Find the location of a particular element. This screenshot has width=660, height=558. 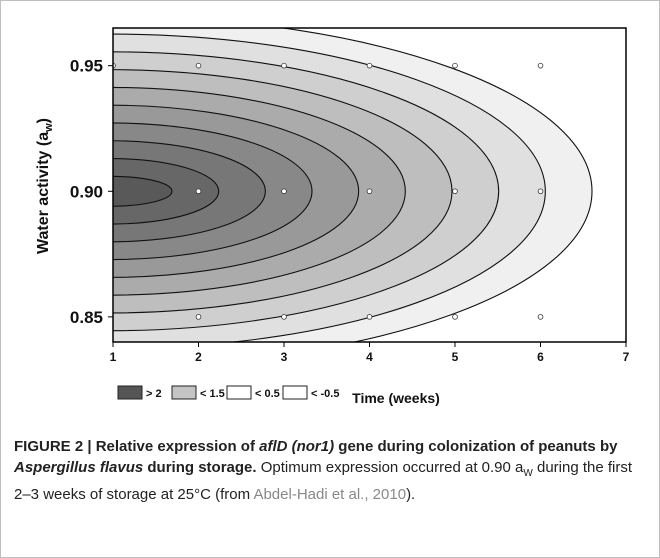

y-axis-ticks: 0.95 0.90 0.85 is located at coordinates (91, 192).